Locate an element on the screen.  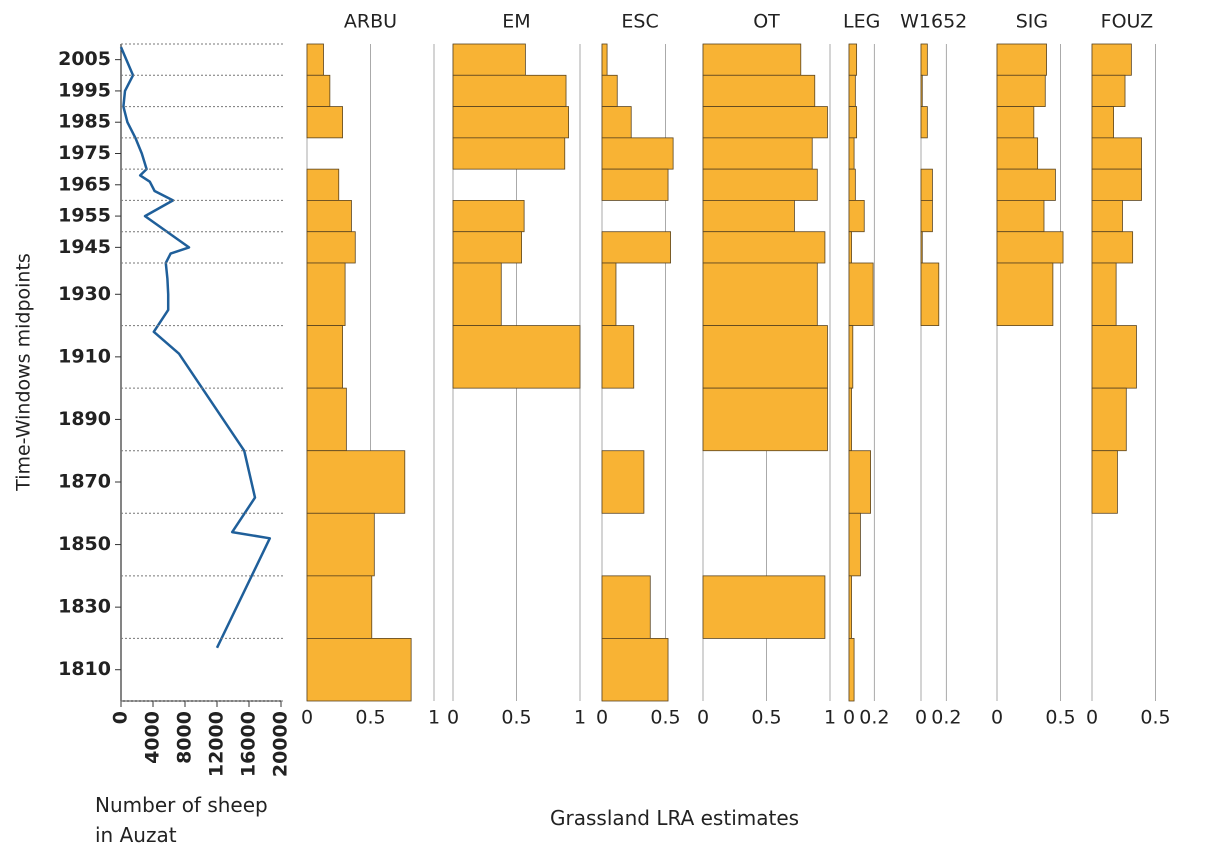
panel-title: FOUZ is located at coordinates (1127, 22).